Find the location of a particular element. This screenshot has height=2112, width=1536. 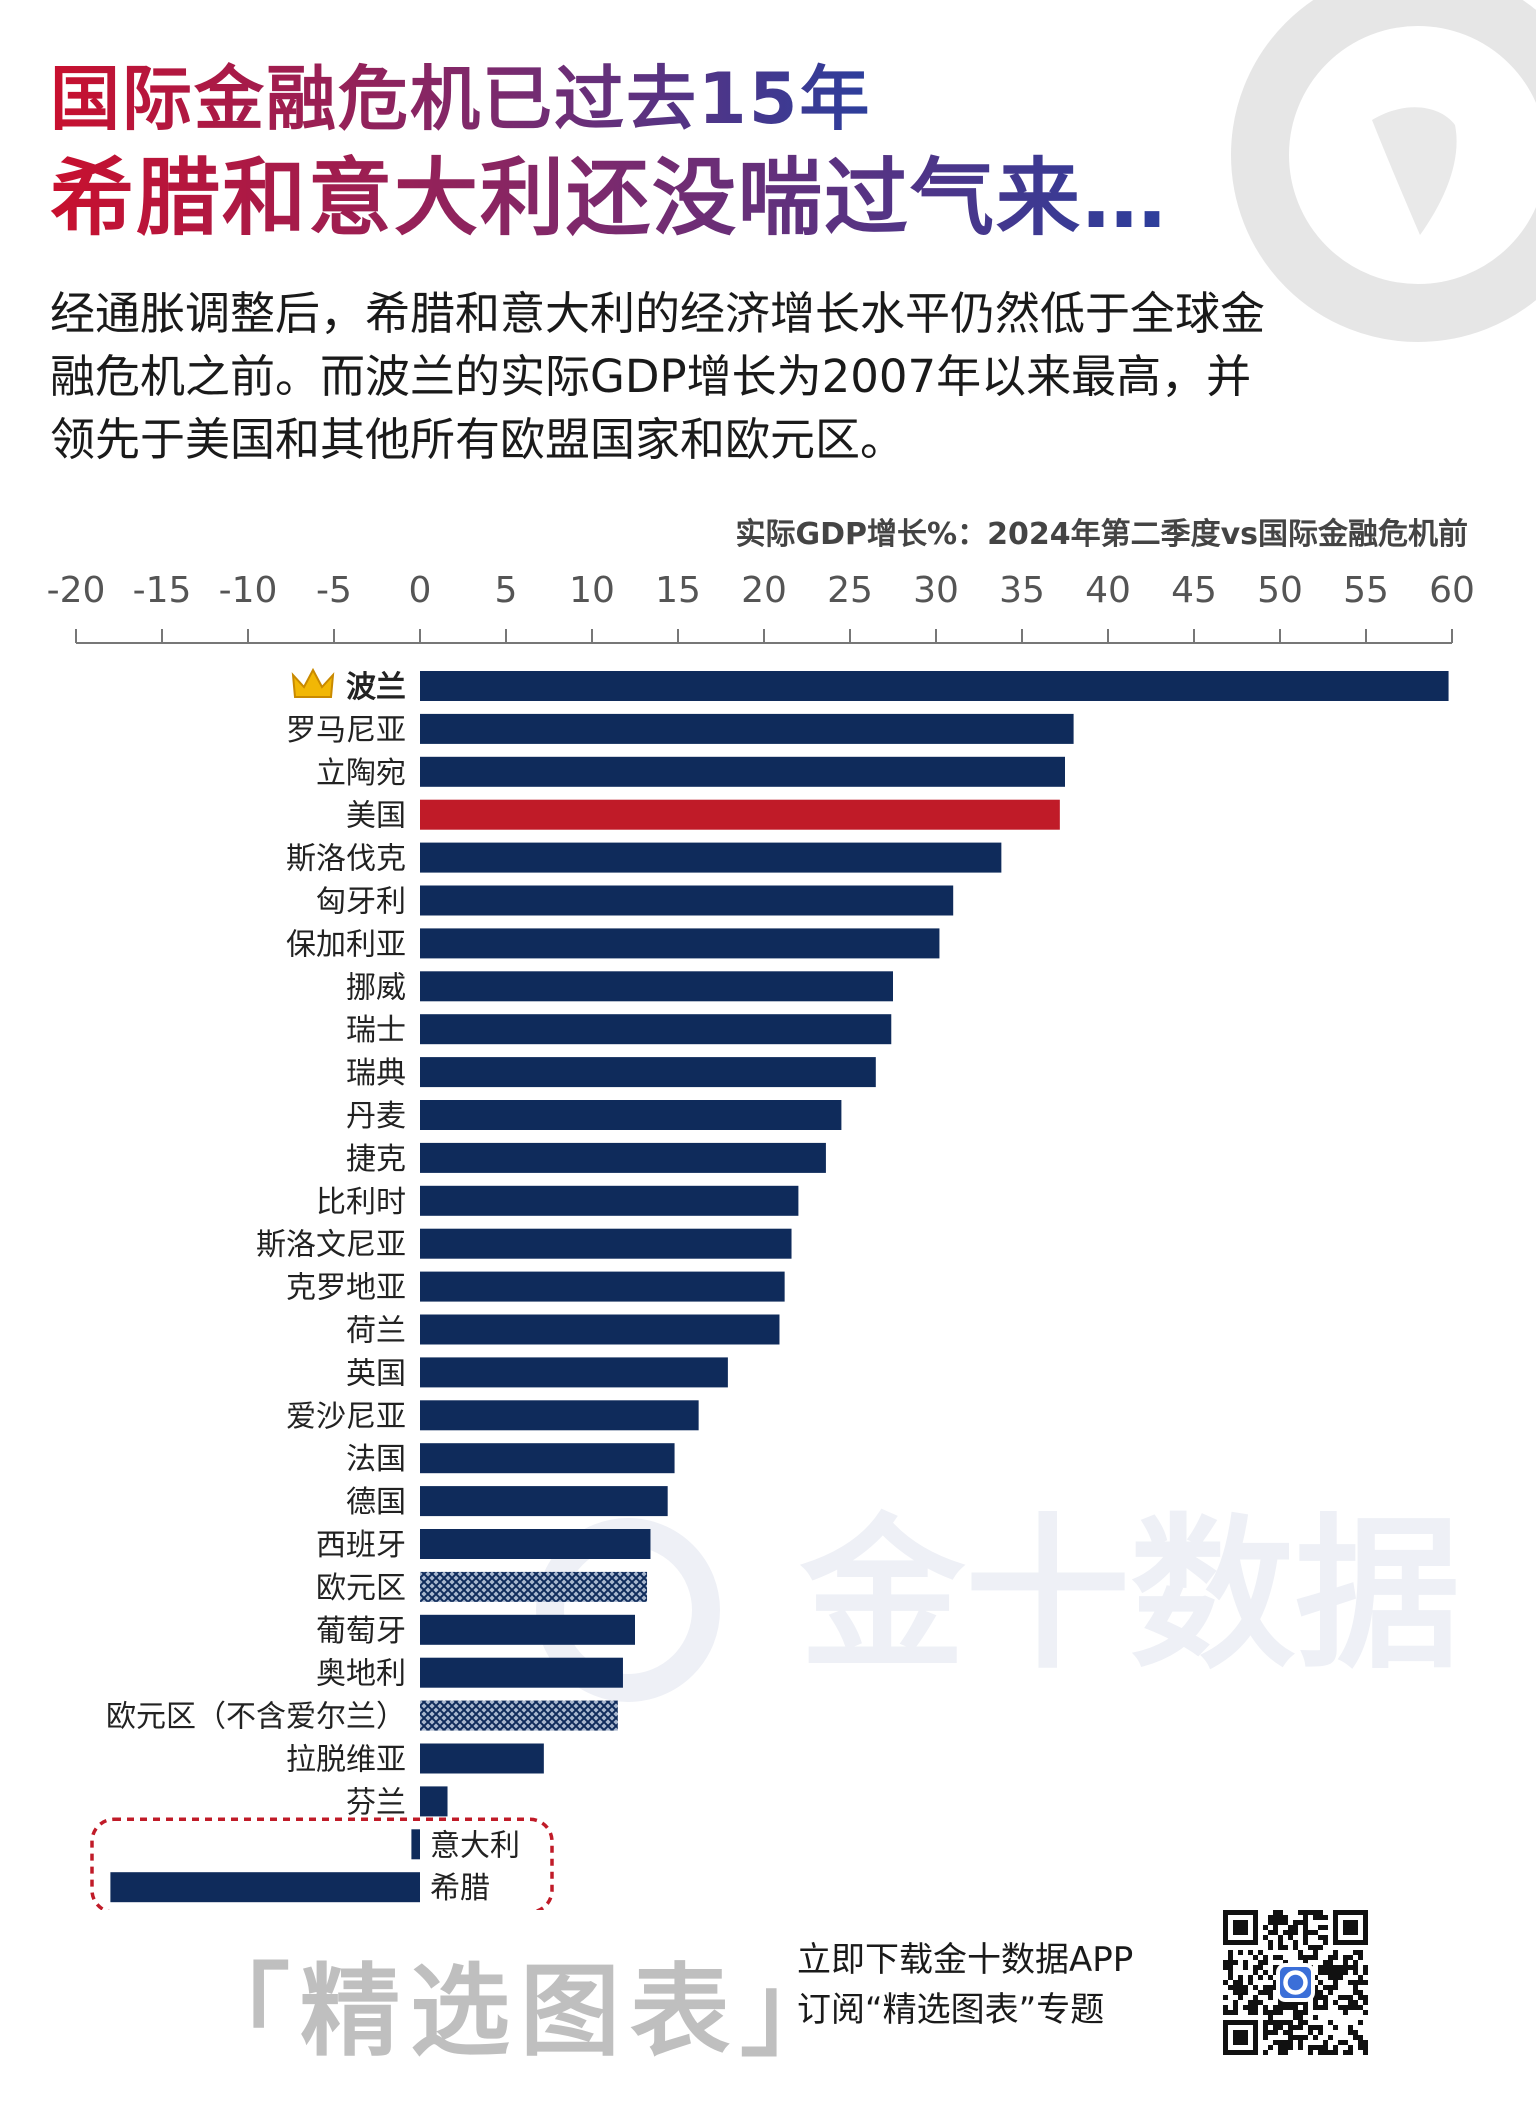

category-label: 保加利亚 is located at coordinates (346, 944).